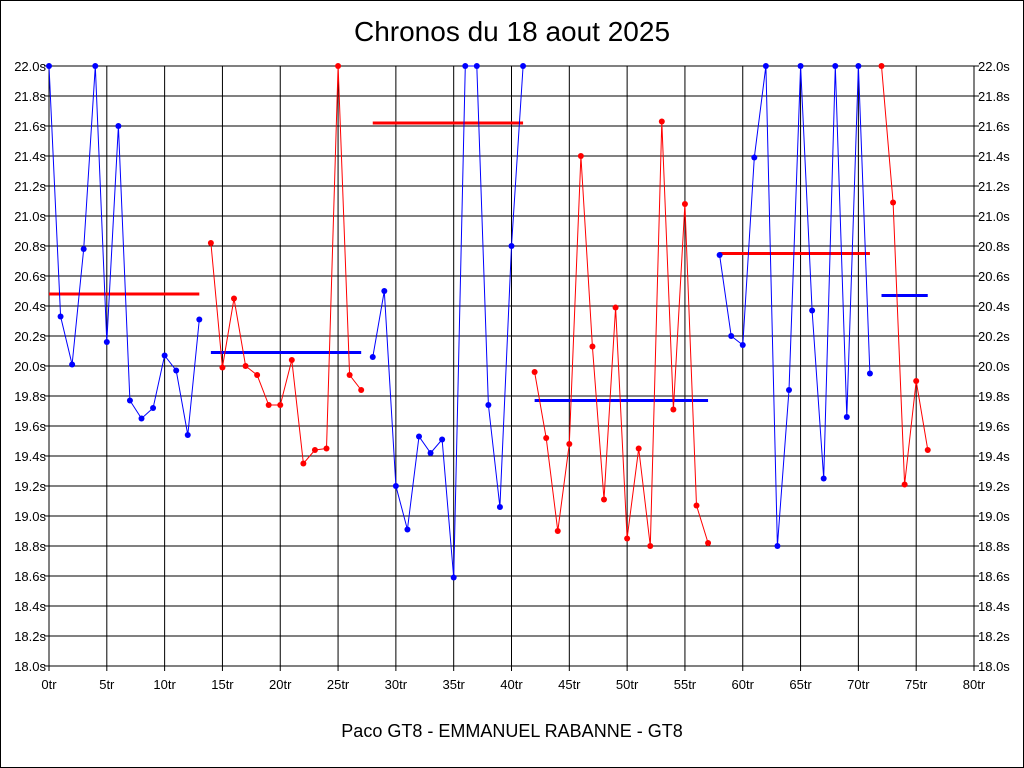  Describe the element at coordinates (512, 731) in the screenshot. I see `chart-footer: Paco GT8 - EMMANUEL RABANNE - GT8` at that location.